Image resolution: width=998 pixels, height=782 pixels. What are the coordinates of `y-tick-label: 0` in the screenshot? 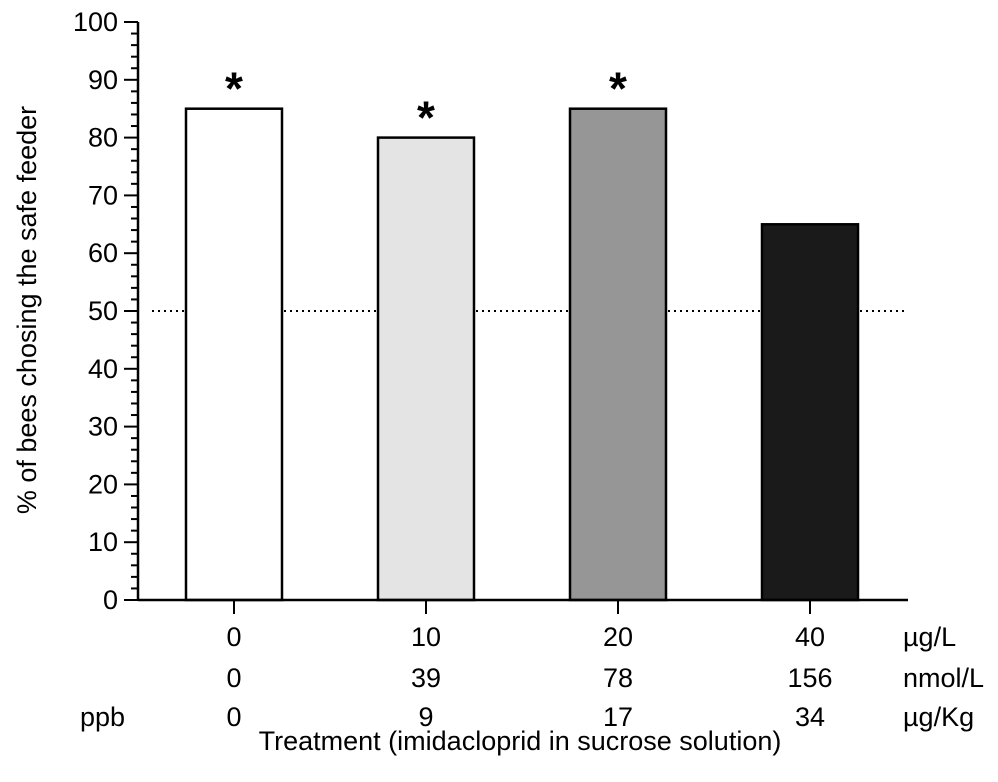 It's located at (110, 600).